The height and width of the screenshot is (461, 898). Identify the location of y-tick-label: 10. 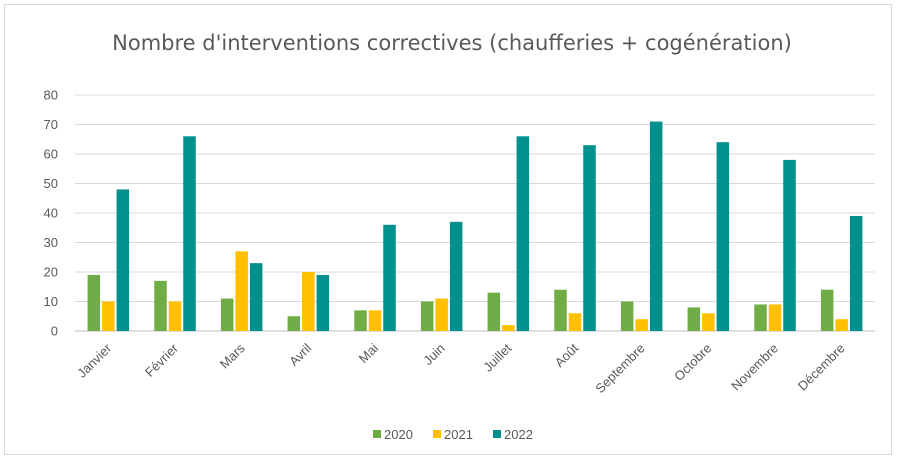
(51, 301).